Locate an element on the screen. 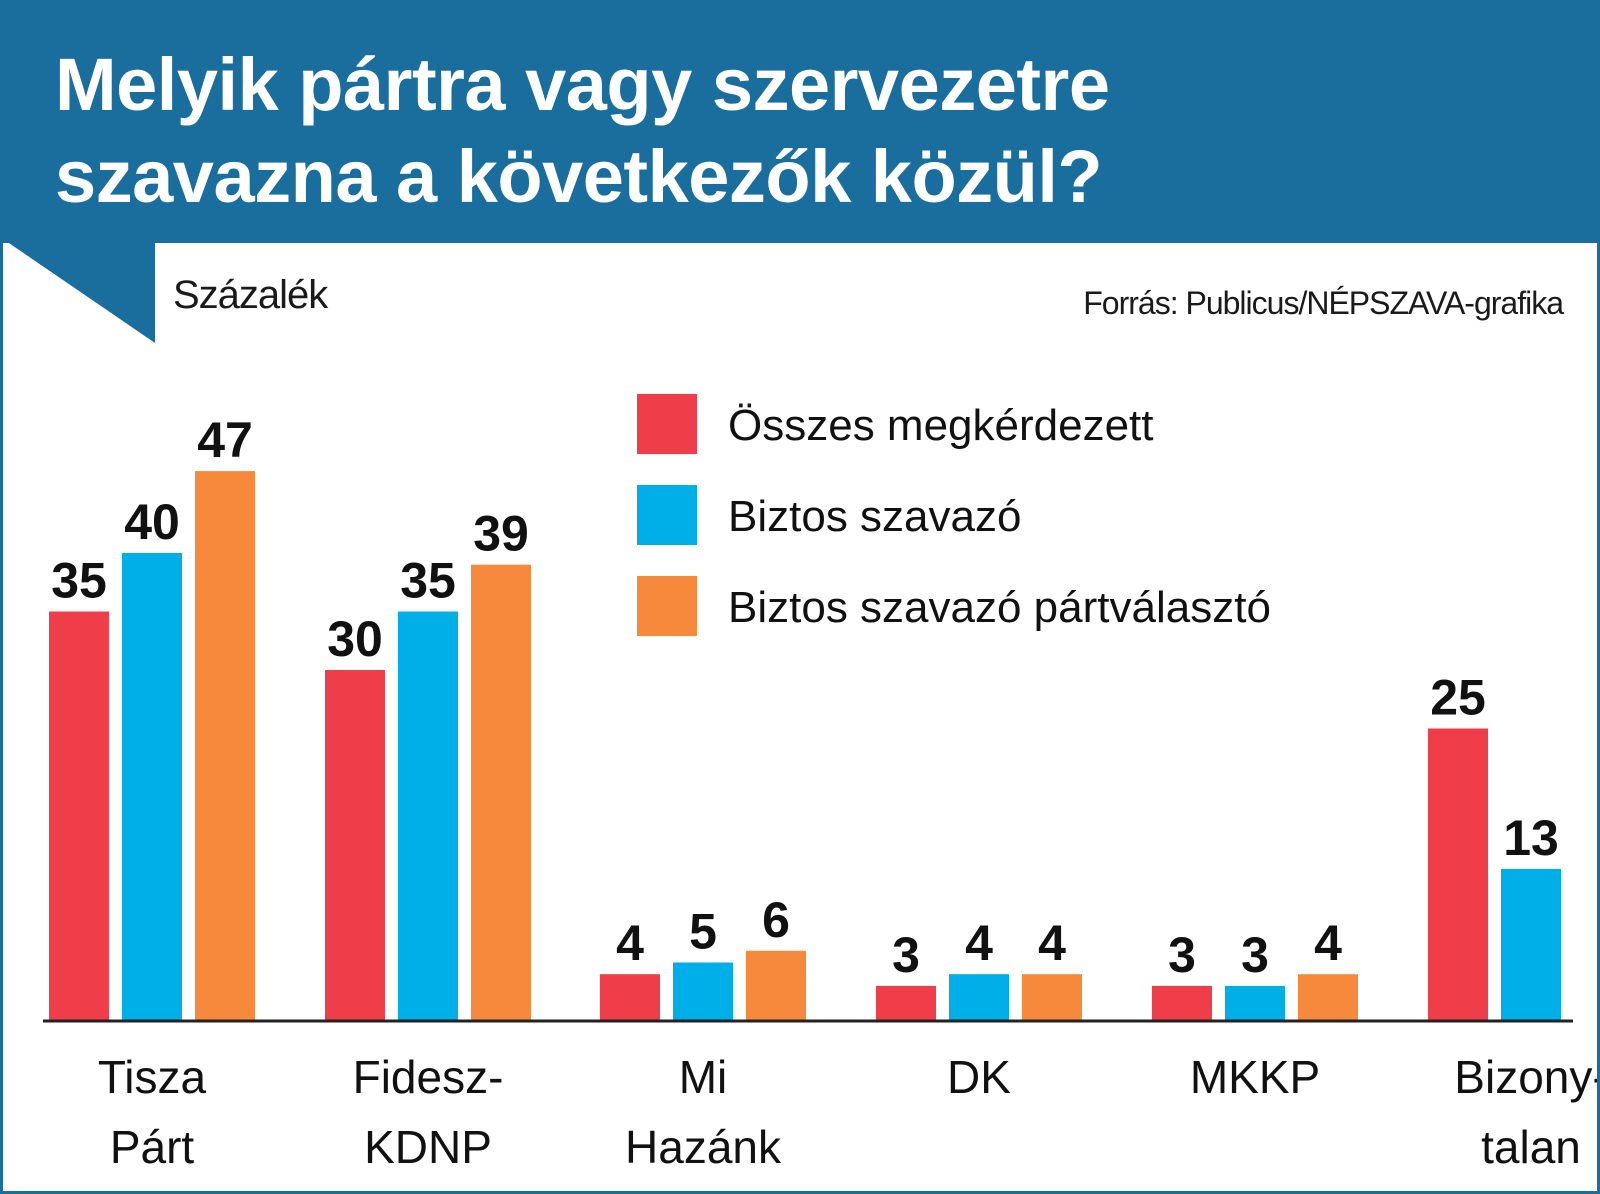 The height and width of the screenshot is (1194, 1600). category-label-6-line-2: talan is located at coordinates (1531, 1147).